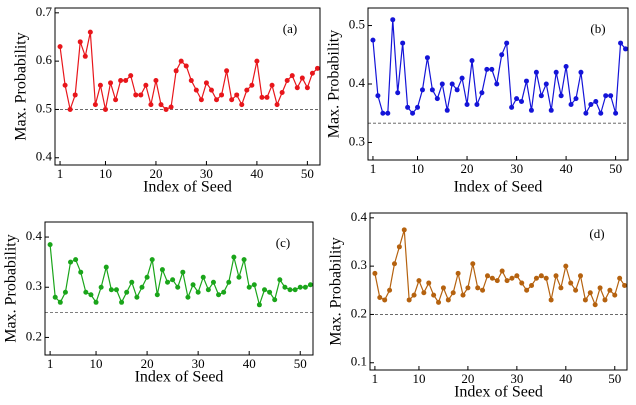 Image resolution: width=636 pixels, height=405 pixels. What do you see at coordinates (357, 24) in the screenshot?
I see `y-tick-label: 0.5` at bounding box center [357, 24].